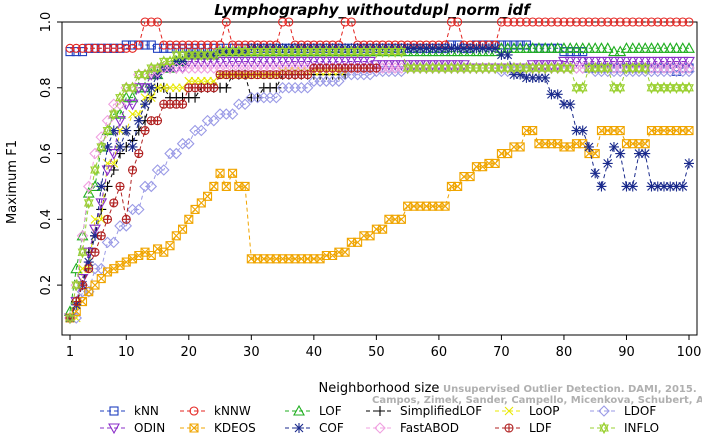 The width and height of the screenshot is (702, 434). Describe the element at coordinates (189, 352) in the screenshot. I see `x-tick-label: 20` at that location.